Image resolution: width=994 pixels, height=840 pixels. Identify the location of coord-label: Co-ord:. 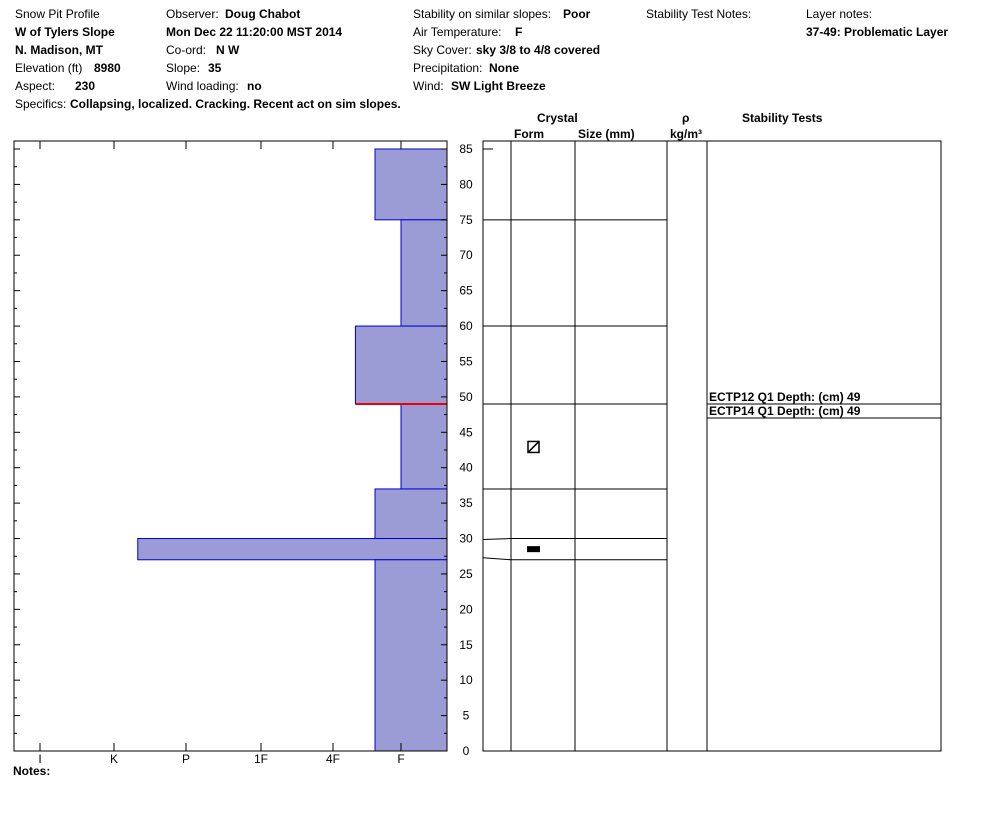
(186, 50).